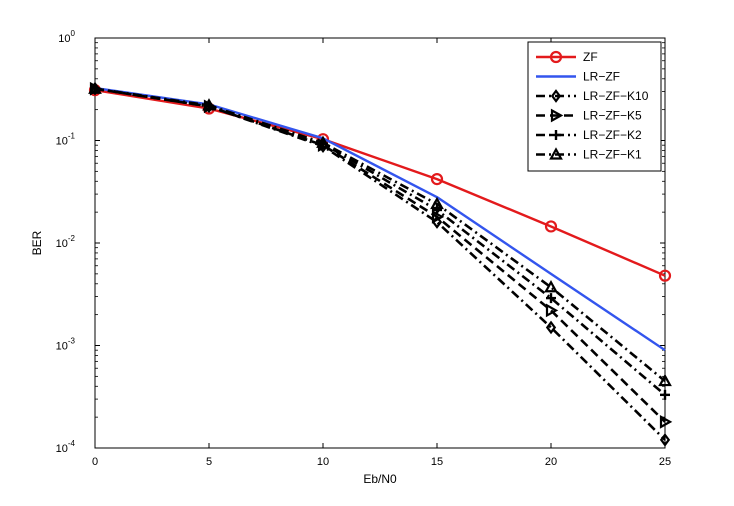 This screenshot has height=506, width=734. I want to click on x-tick-label: 25, so click(665, 462).